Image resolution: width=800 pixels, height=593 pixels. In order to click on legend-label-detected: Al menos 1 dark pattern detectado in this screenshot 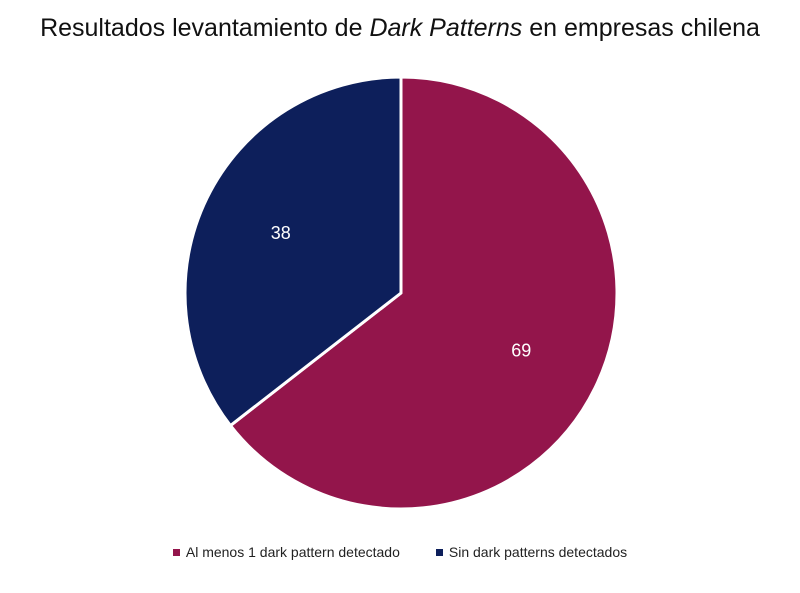, I will do `click(292, 552)`.